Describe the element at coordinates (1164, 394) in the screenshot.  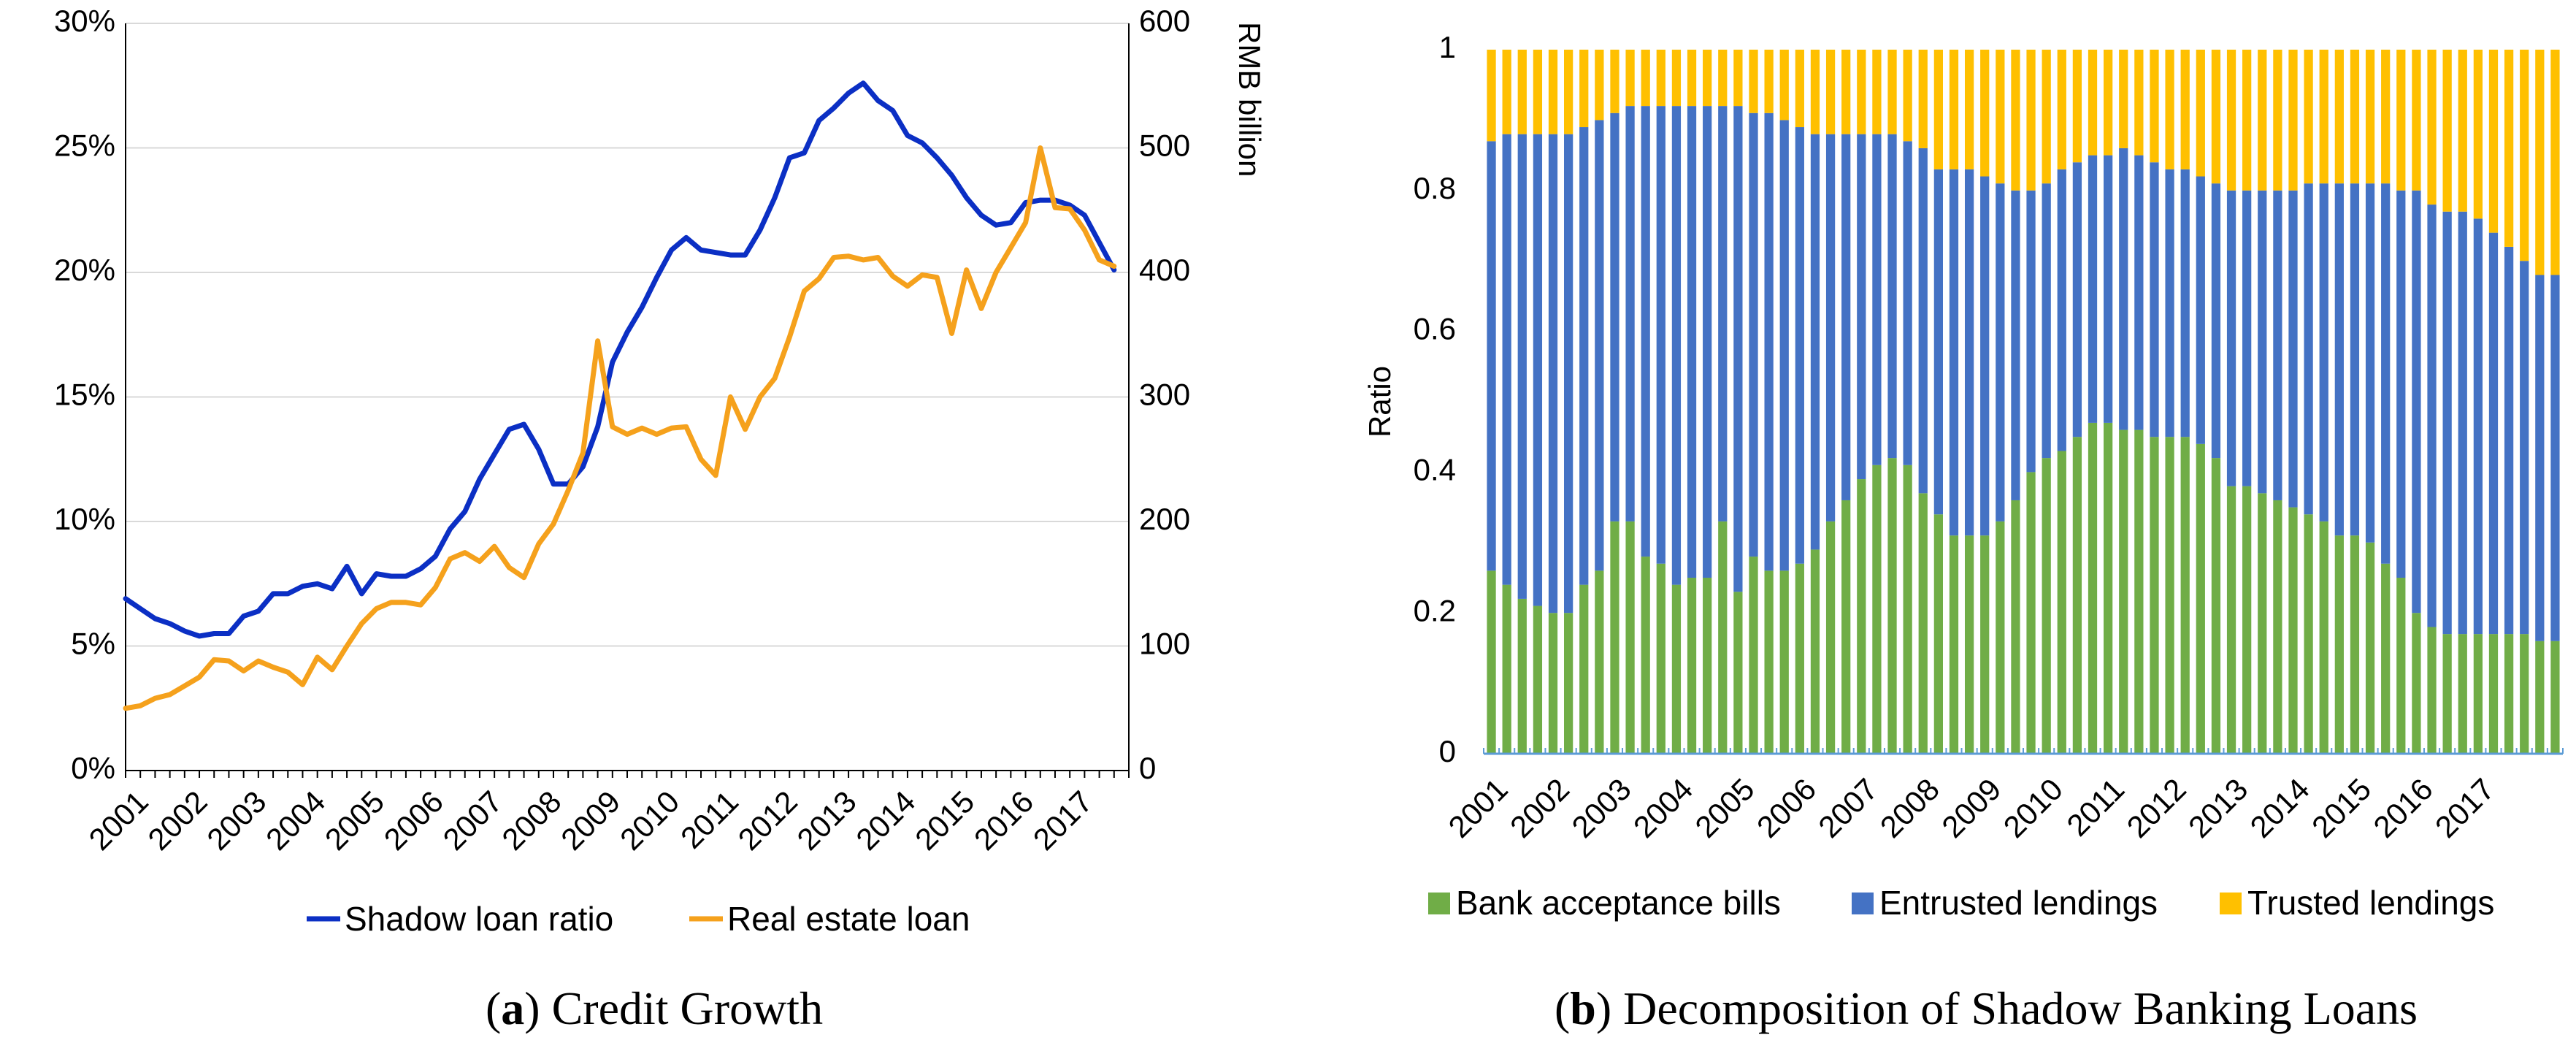
I see `y-right-tick-labels: 0 100 200 300 400 500 600` at that location.